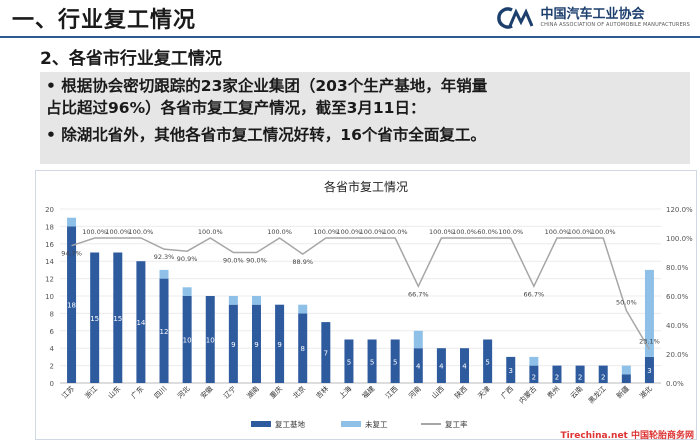 The width and height of the screenshot is (700, 445). I want to click on category-label: 河南, so click(414, 392).